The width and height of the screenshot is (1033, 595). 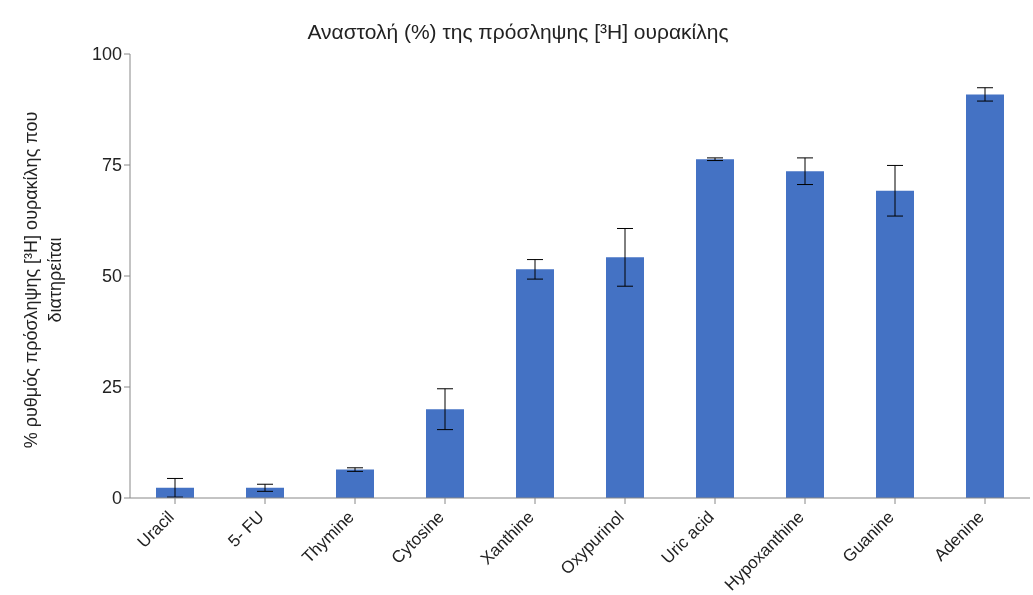 What do you see at coordinates (111, 387) in the screenshot?
I see `y-tick-label: 25` at bounding box center [111, 387].